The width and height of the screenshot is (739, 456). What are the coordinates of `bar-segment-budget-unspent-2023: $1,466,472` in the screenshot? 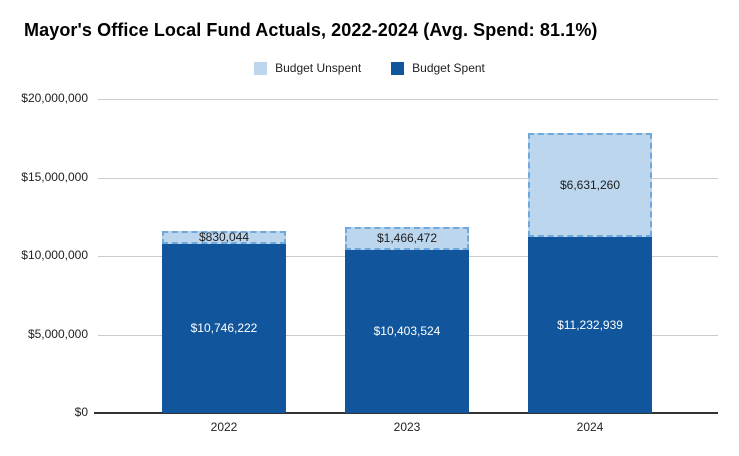 It's located at (407, 238).